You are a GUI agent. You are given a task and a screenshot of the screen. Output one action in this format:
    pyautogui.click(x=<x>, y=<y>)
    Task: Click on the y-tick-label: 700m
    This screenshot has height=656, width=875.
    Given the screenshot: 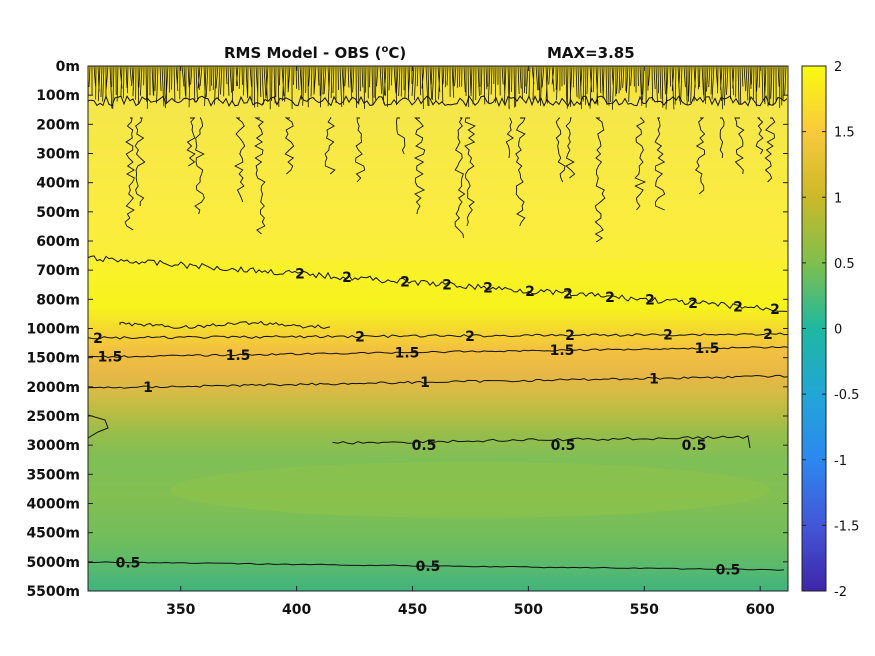 What is the action you would take?
    pyautogui.click(x=58, y=271)
    